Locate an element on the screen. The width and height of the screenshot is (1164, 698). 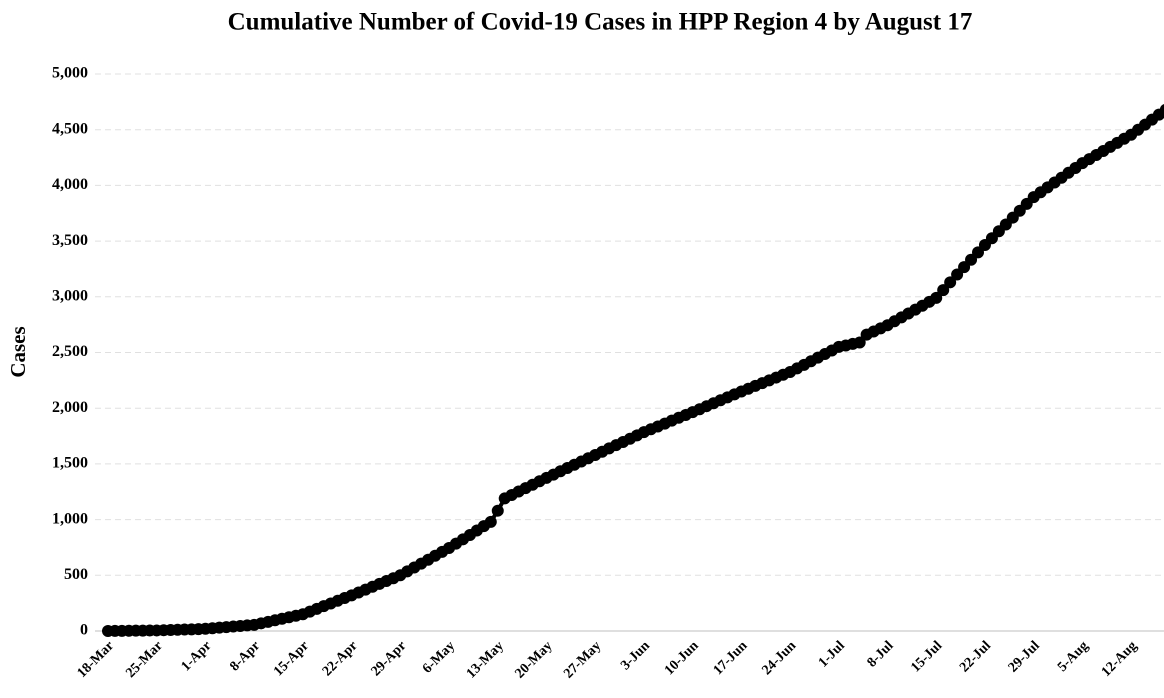
x-tick-label: 3-Jun is located at coordinates (635, 655).